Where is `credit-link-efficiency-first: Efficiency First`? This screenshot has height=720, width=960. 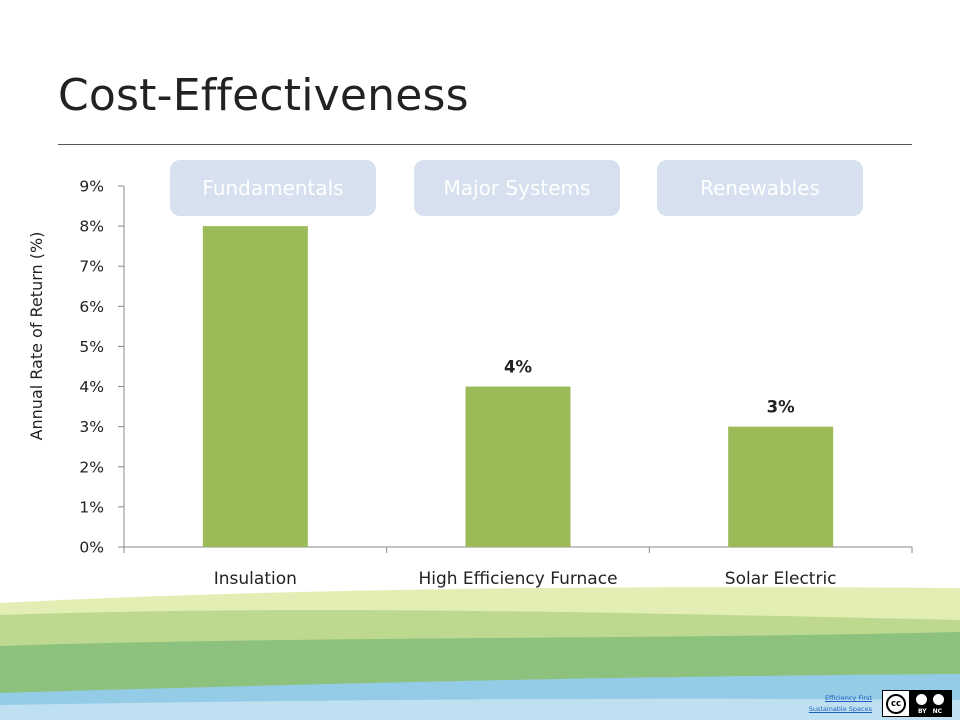
credit-link-efficiency-first: Efficiency First is located at coordinates (848, 698).